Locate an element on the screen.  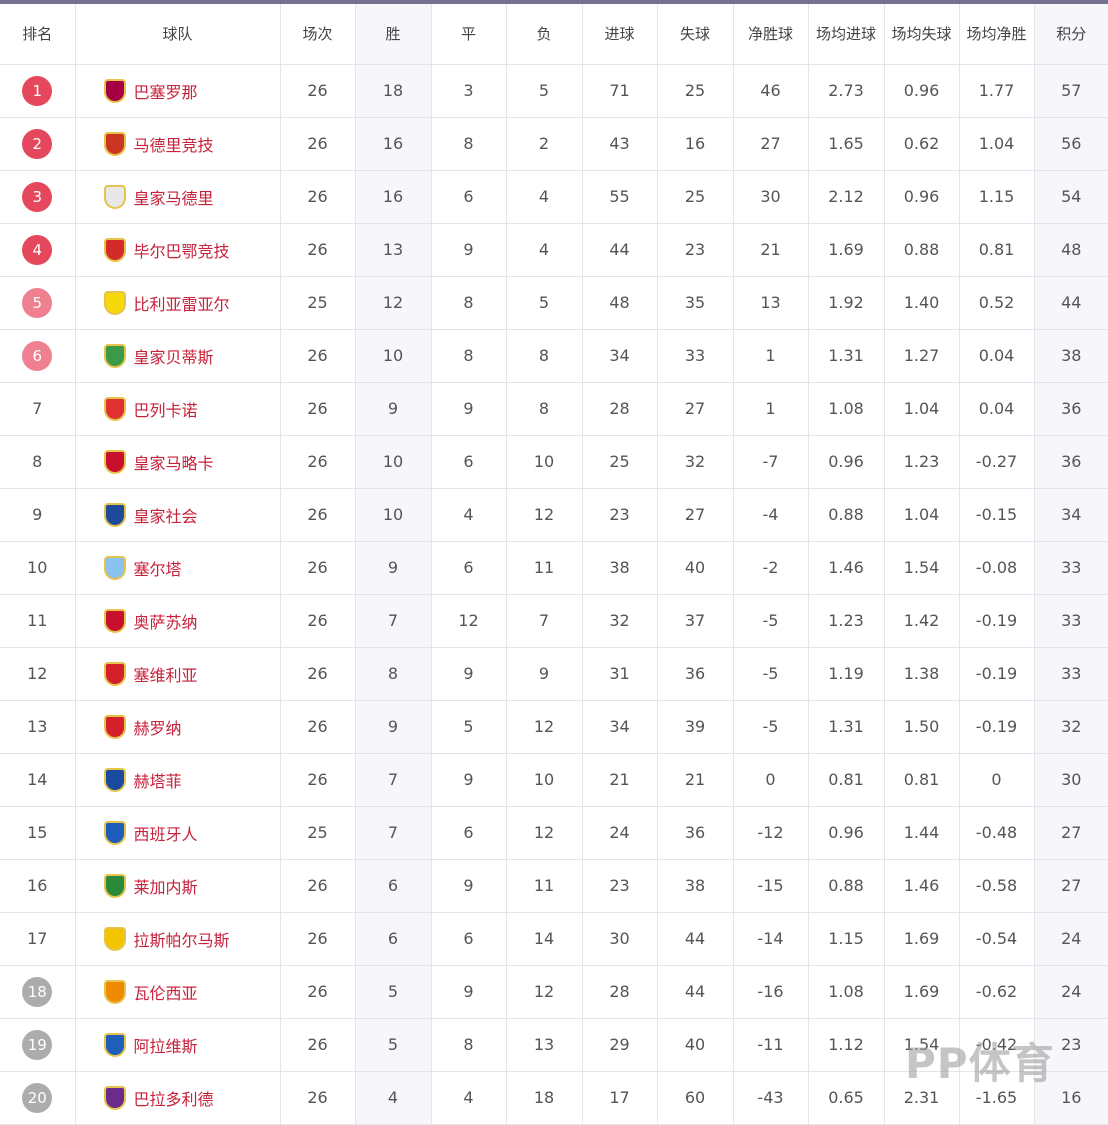
column-header: 球队 is located at coordinates (177, 33).